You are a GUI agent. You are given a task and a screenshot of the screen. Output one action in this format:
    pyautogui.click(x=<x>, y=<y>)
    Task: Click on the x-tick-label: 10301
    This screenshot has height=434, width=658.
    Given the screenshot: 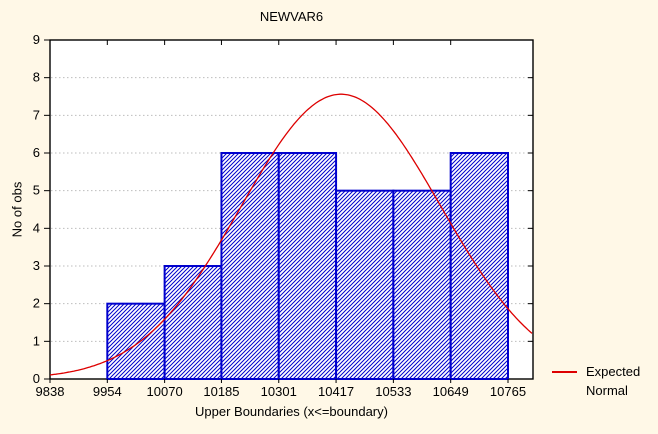 What is the action you would take?
    pyautogui.click(x=279, y=391)
    